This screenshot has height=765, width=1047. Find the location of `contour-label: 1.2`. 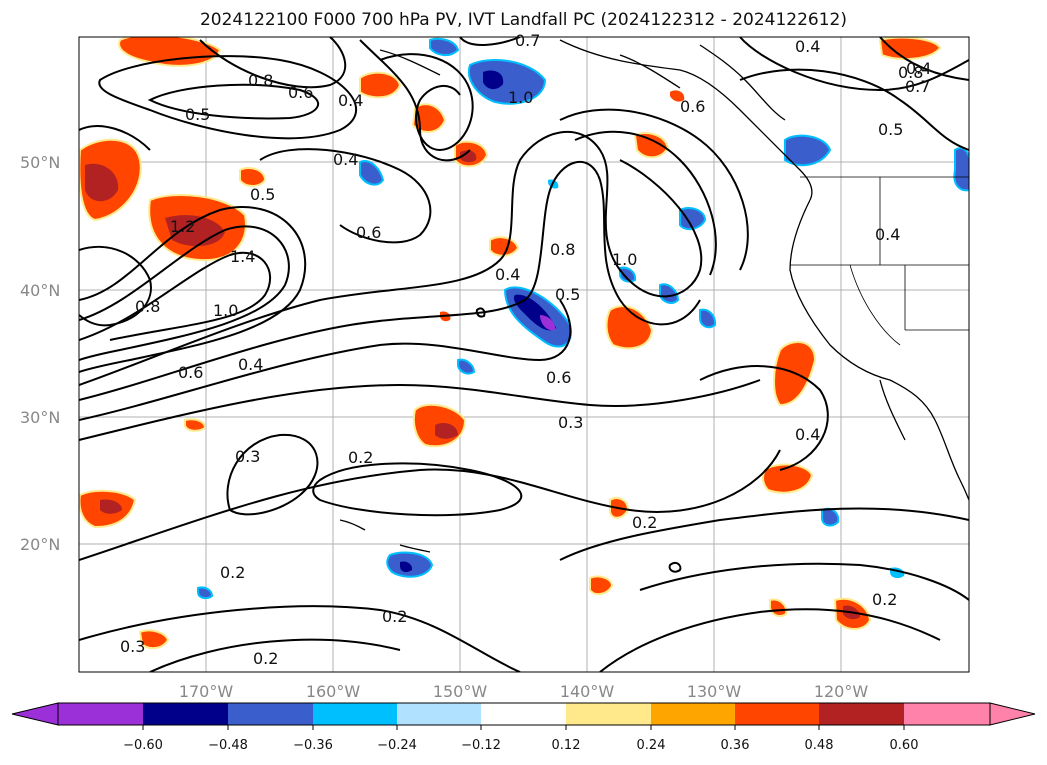

contour-label: 1.2 is located at coordinates (182, 226).